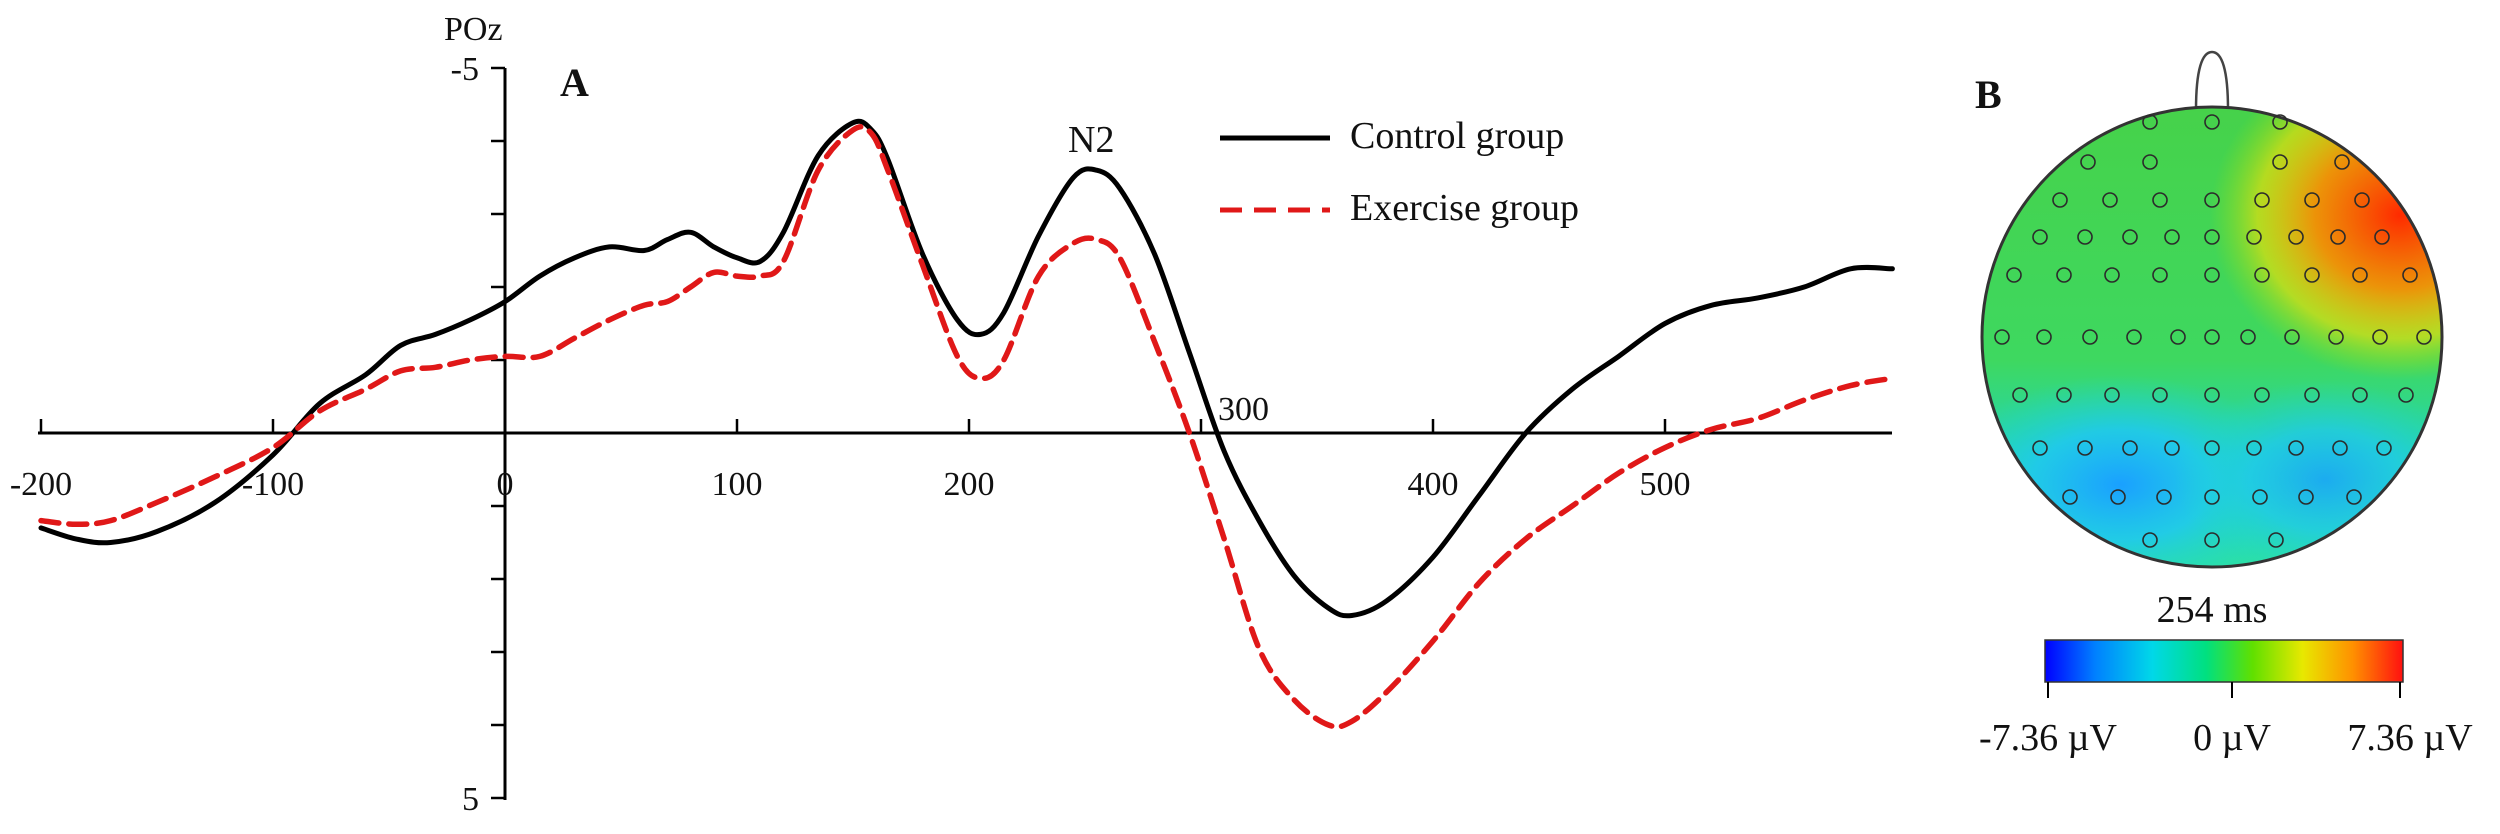  Describe the element at coordinates (505, 484) in the screenshot. I see `x-tick-label: 0` at that location.